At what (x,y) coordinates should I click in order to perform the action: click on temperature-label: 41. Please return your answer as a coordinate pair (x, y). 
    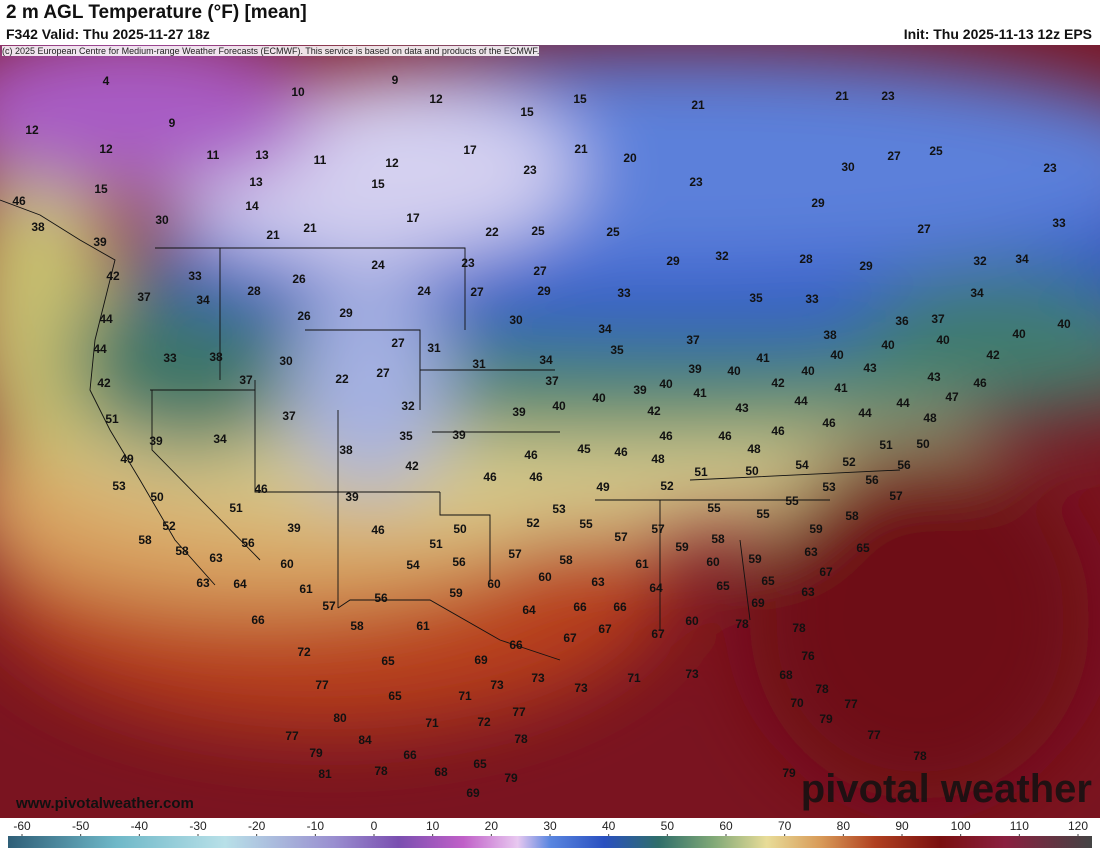
    Looking at the image, I should click on (700, 393).